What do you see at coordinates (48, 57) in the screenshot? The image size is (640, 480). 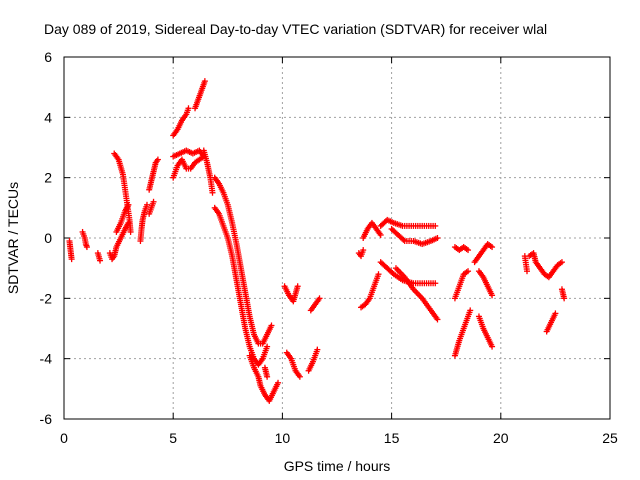 I see `y-tick-label: 6` at bounding box center [48, 57].